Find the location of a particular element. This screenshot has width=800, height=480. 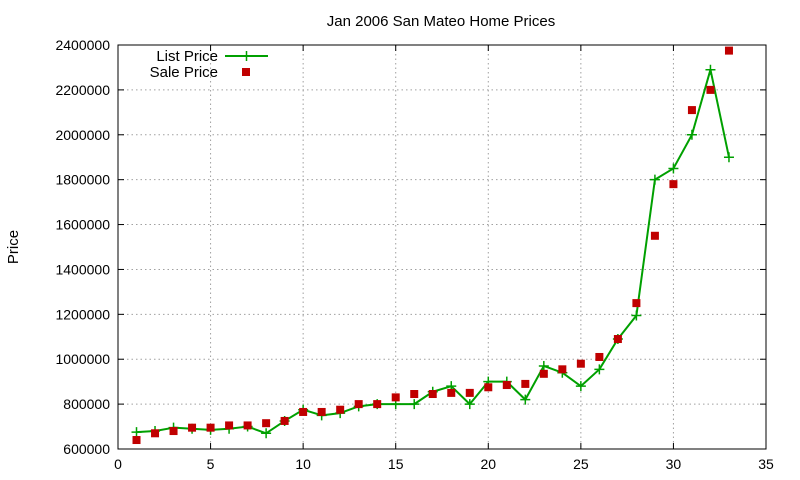

x-tick-label: 15 is located at coordinates (396, 464).